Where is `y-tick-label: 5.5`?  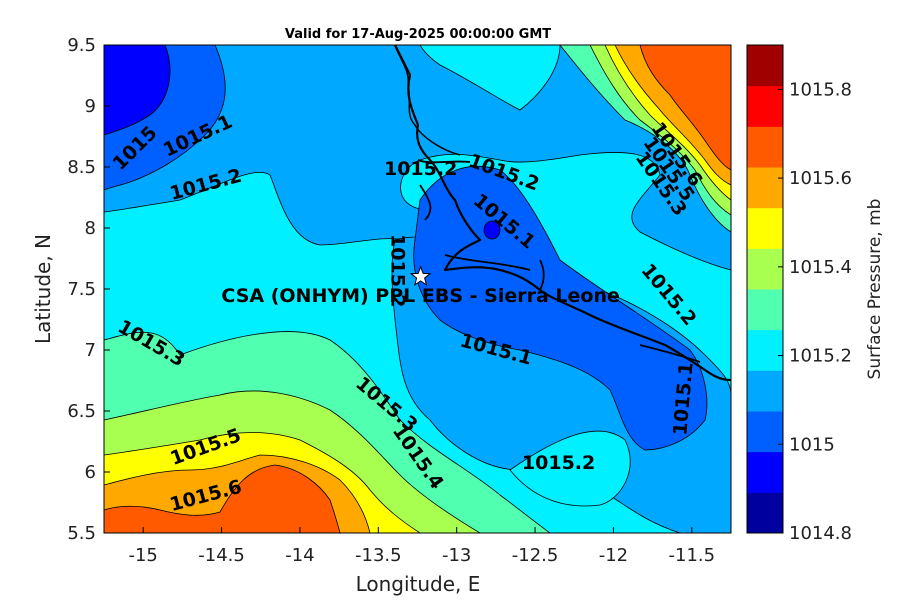 y-tick-label: 5.5 is located at coordinates (81, 533).